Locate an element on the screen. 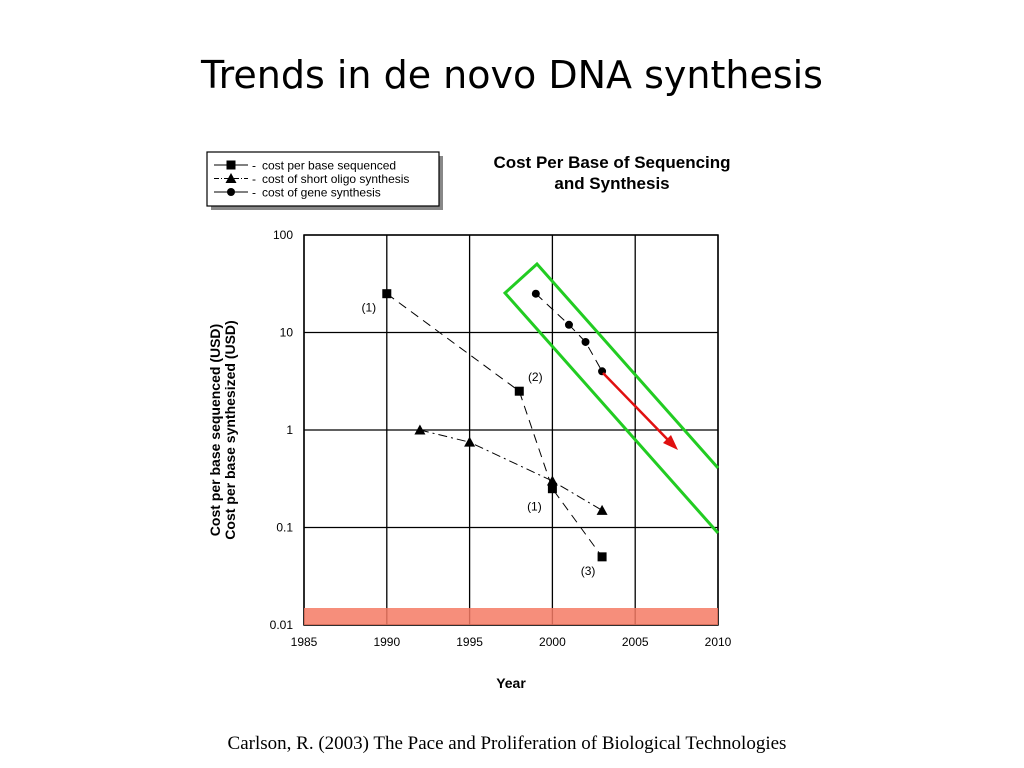 The image size is (1024, 768). trend-arrow-head is located at coordinates (670, 442).